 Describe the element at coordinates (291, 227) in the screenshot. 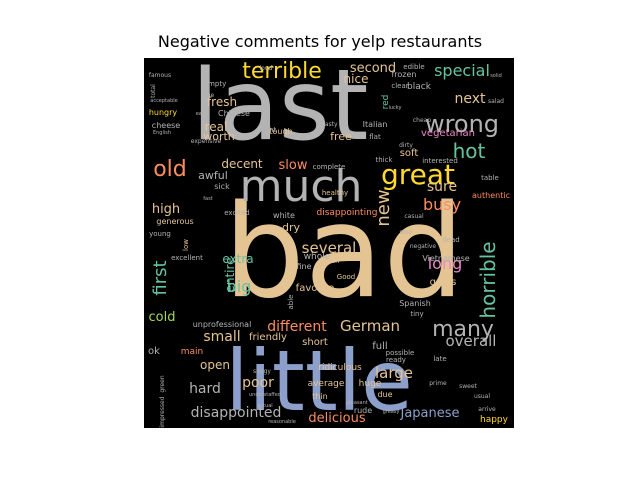

I see `word: dry` at that location.